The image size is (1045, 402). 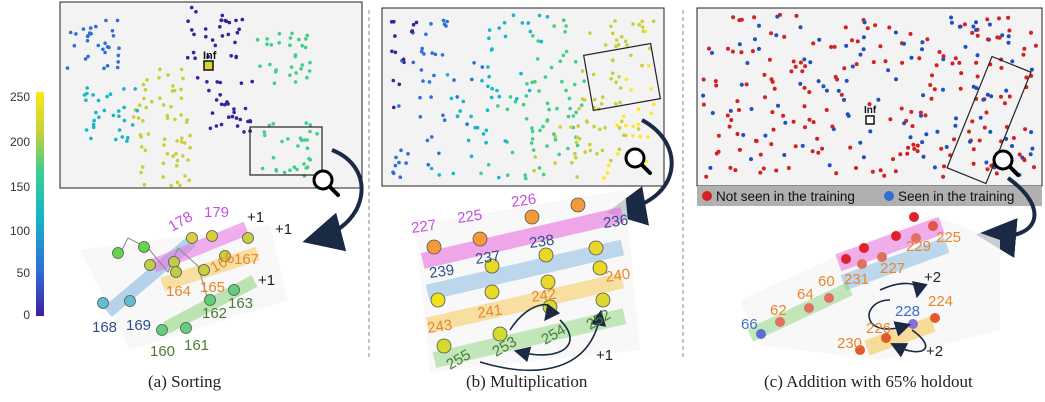 I want to click on add-label-60: 60, so click(x=826, y=281).